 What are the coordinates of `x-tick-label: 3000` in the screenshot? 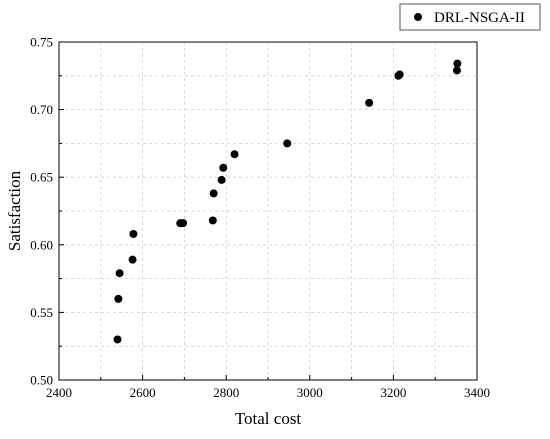 It's located at (310, 392).